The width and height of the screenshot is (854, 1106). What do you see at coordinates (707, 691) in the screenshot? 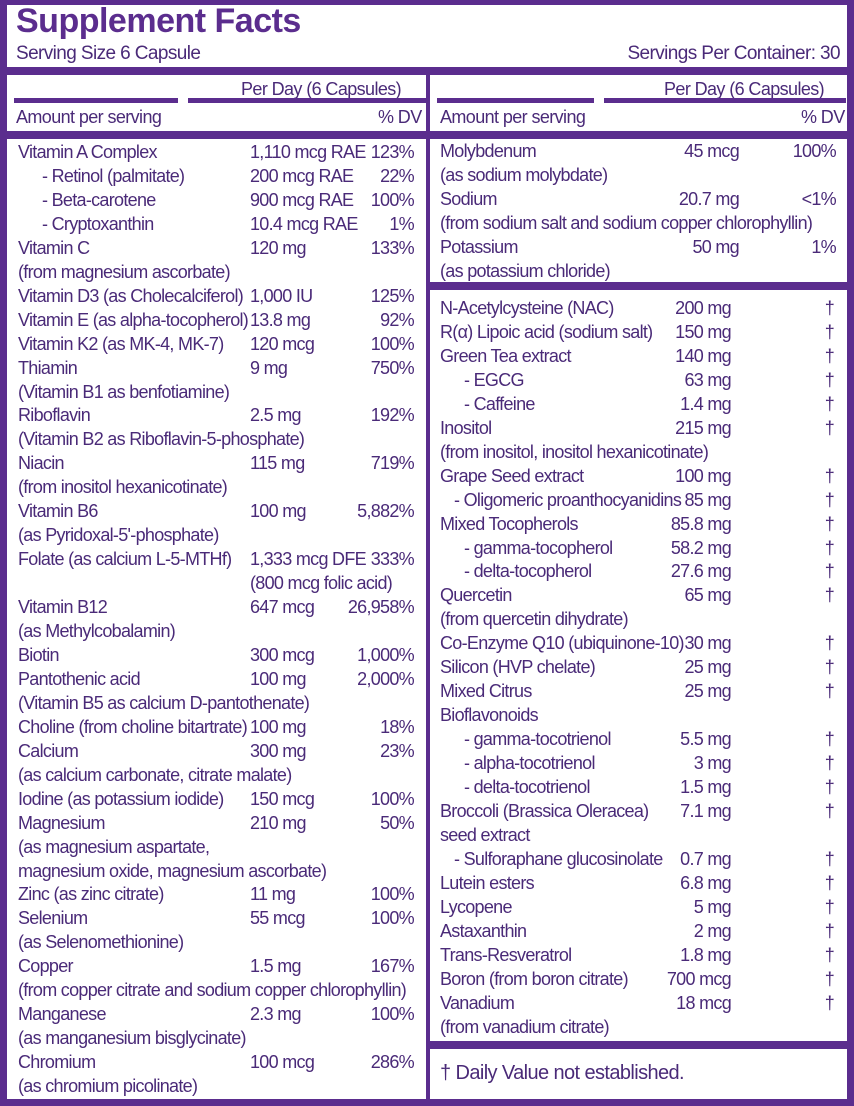
I see `nutrient-amount: 25 mg` at bounding box center [707, 691].